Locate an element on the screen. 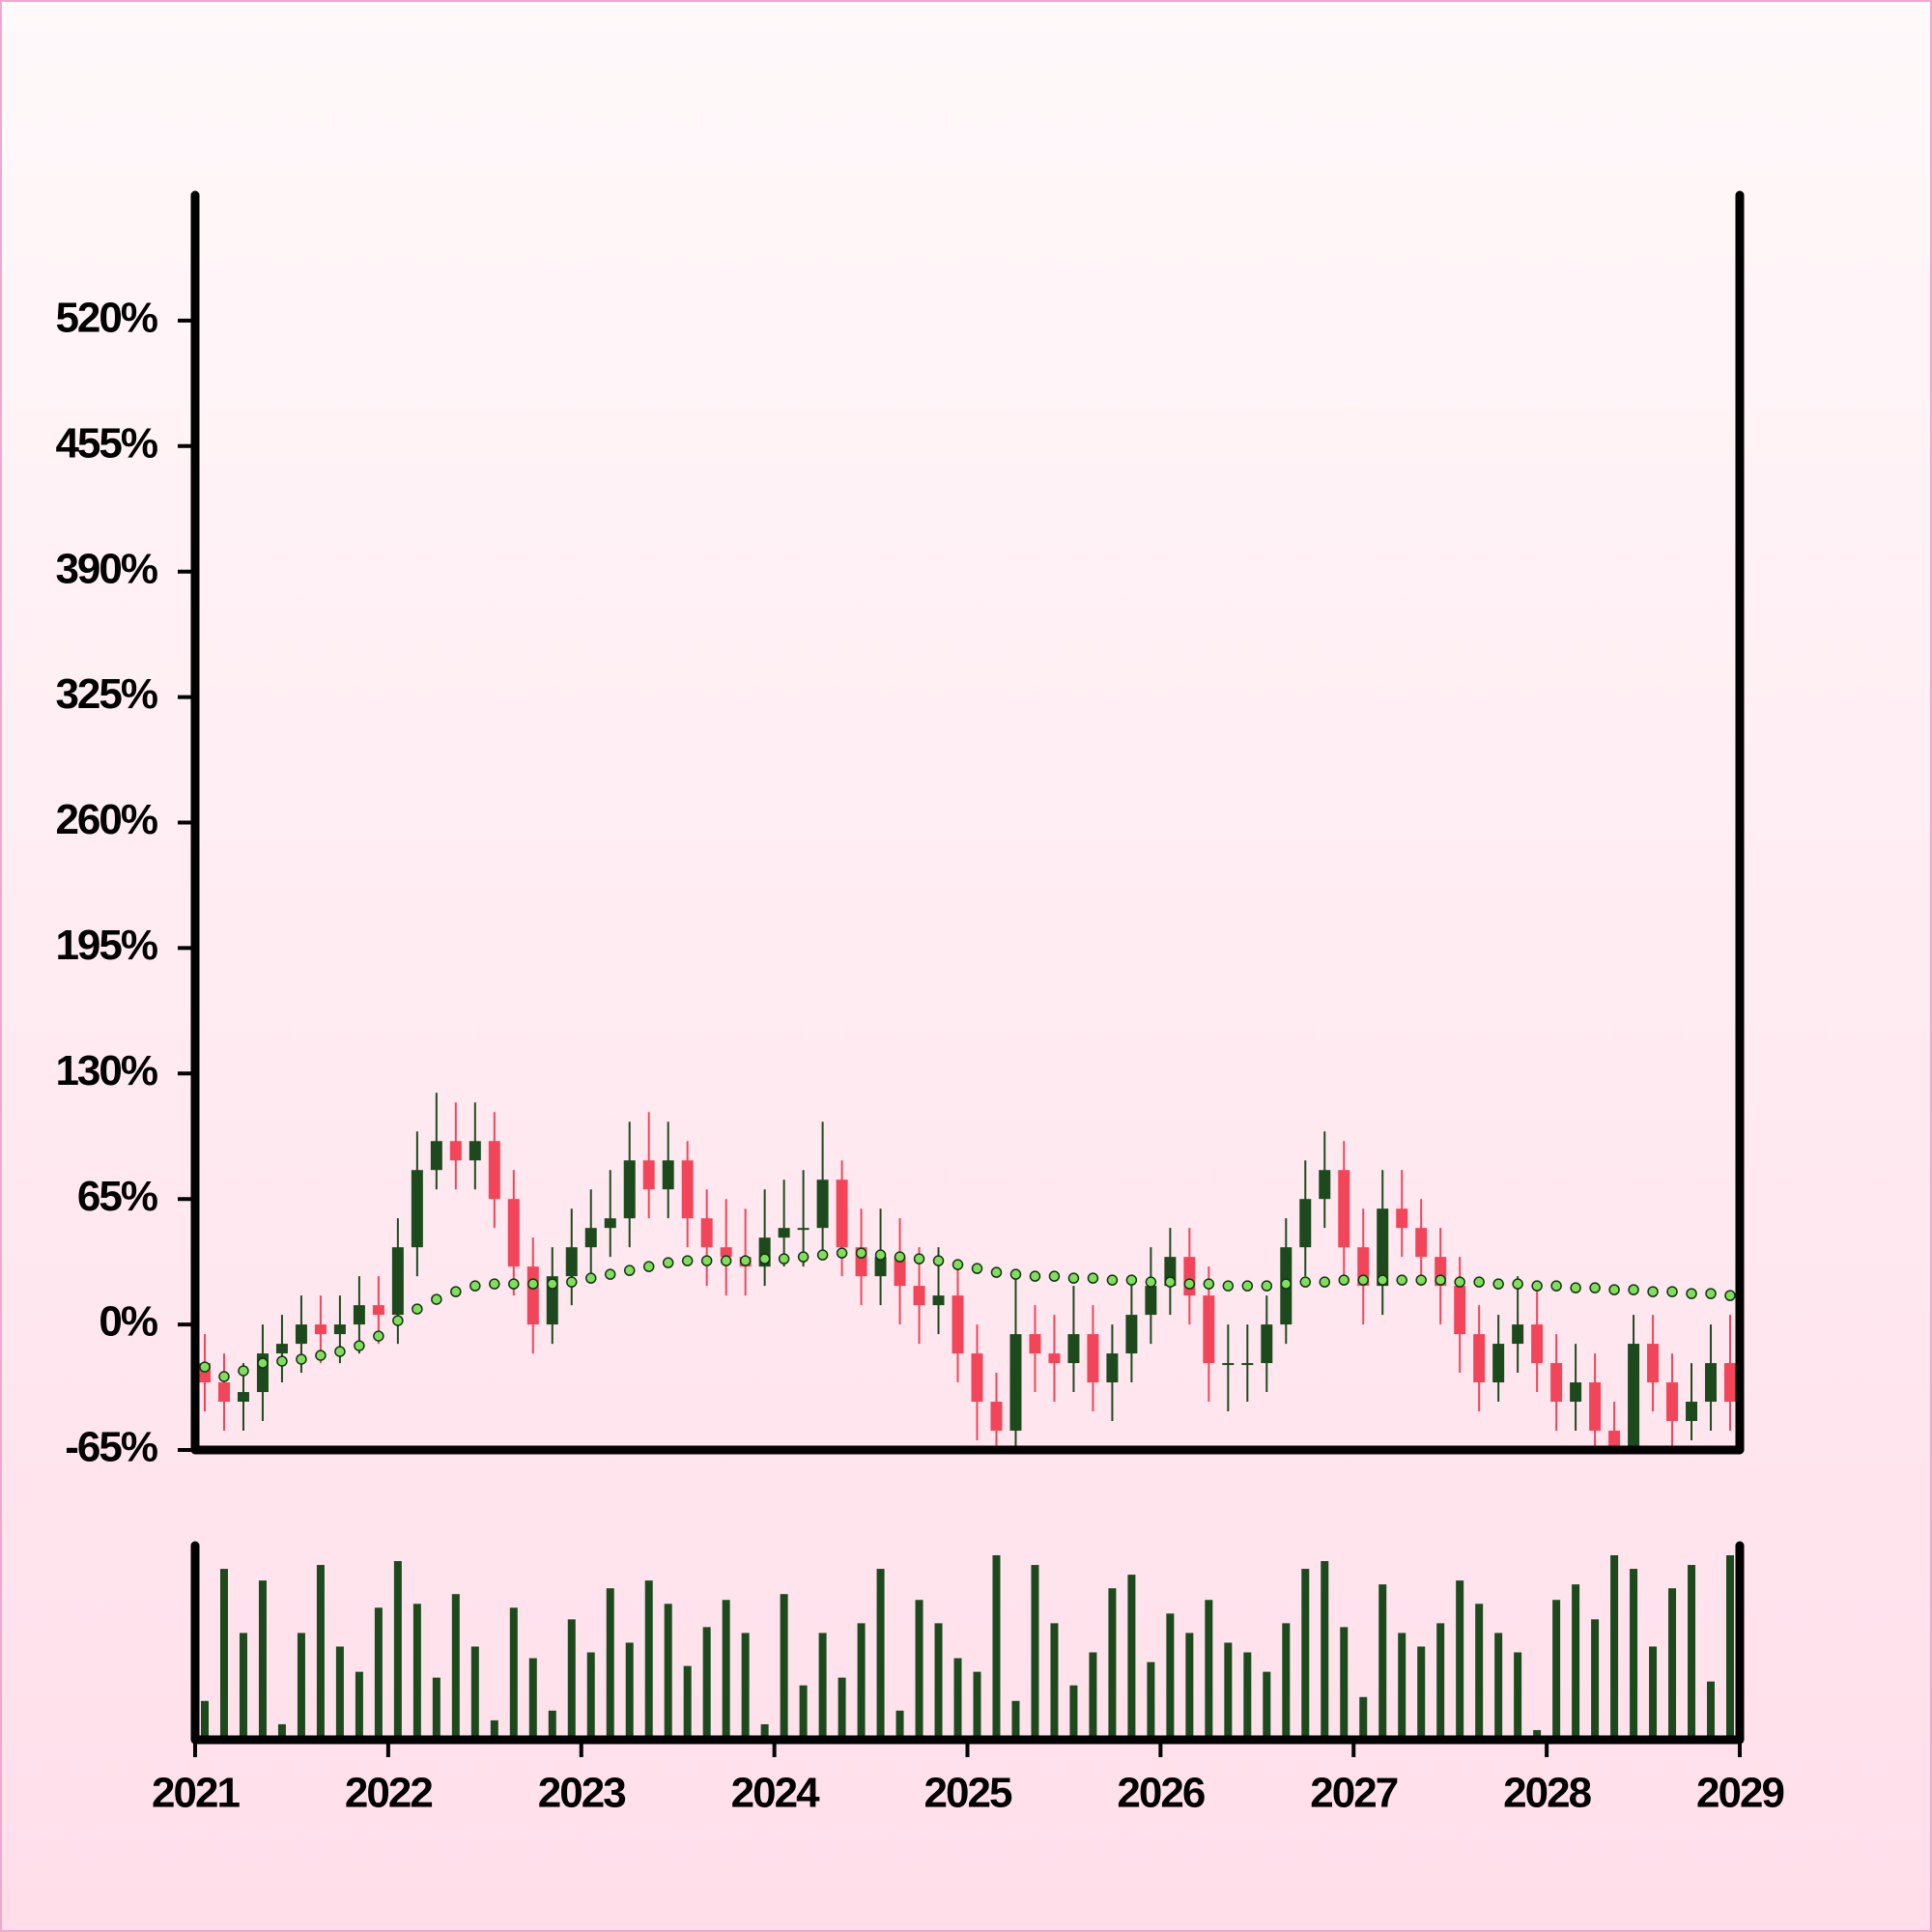  y-tick-label: 455% is located at coordinates (105, 443).